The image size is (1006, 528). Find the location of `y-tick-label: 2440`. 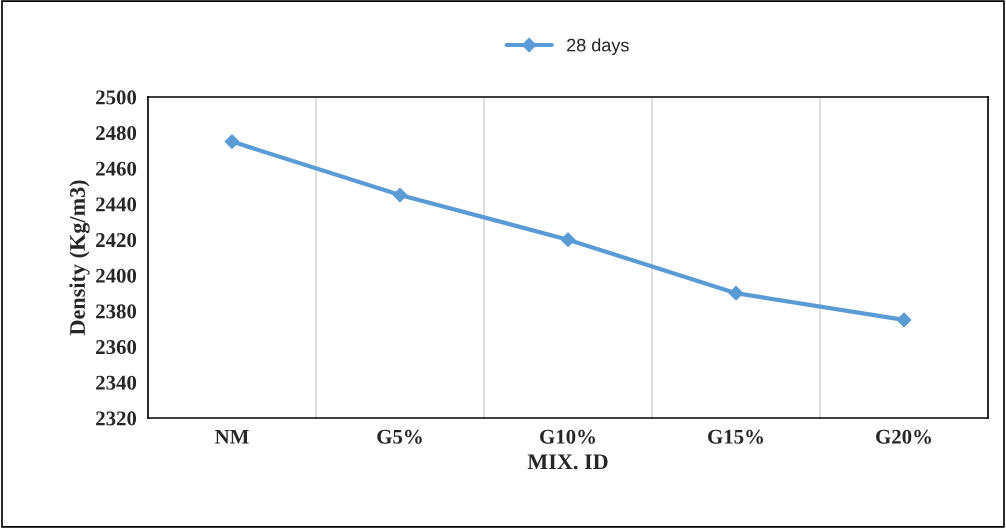

y-tick-label: 2440 is located at coordinates (116, 204).